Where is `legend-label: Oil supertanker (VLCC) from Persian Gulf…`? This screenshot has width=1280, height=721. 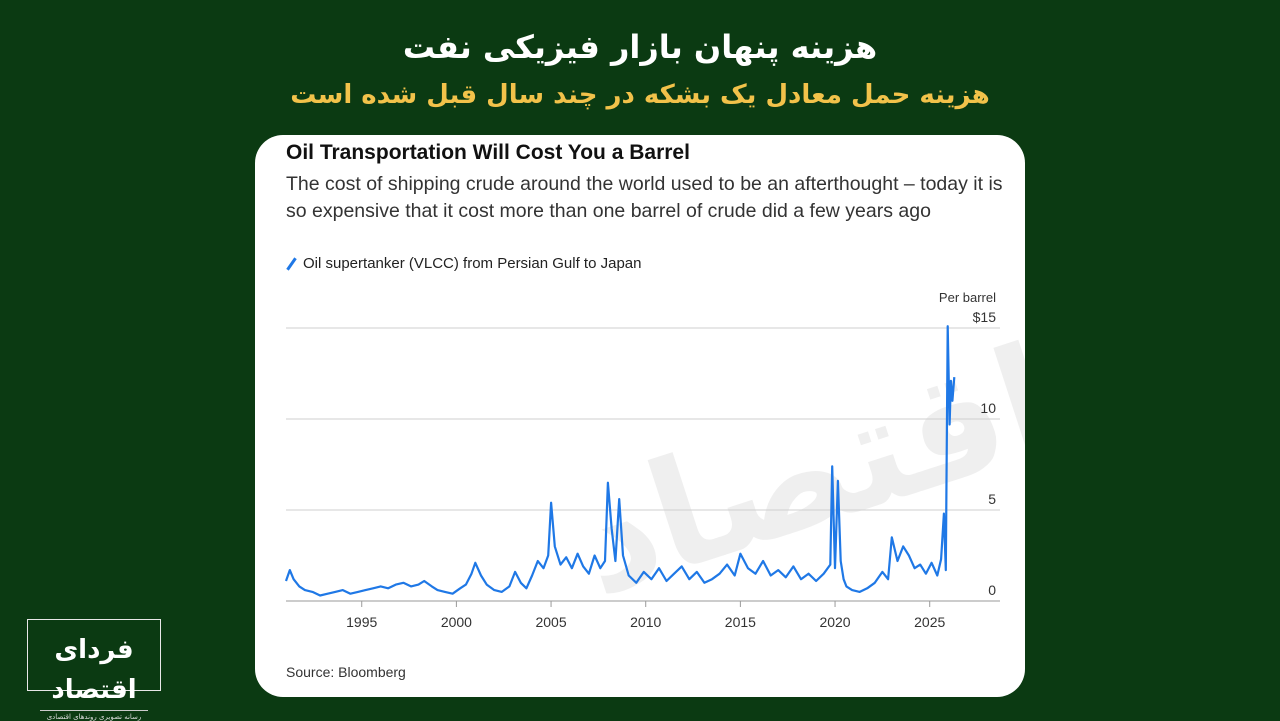 legend-label: Oil supertanker (VLCC) from Persian Gulf… is located at coordinates (472, 263).